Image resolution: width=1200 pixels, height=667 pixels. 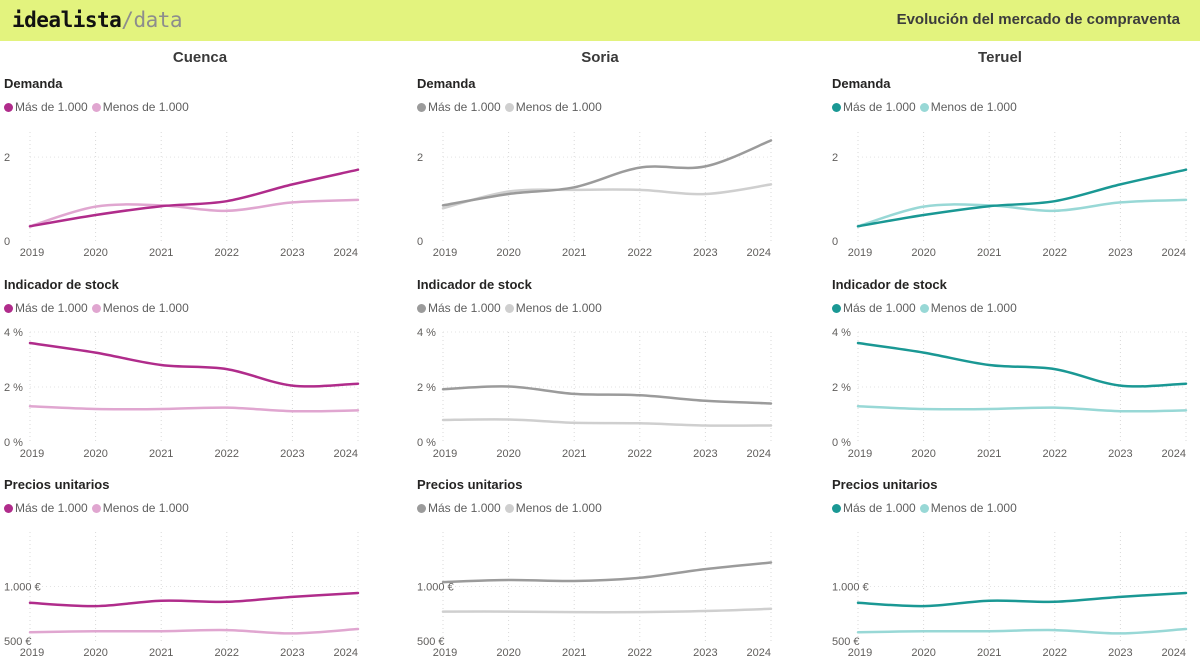 I want to click on chart-title-cuenca-indicador-de-stock: Indicador de stock, so click(x=61, y=284).